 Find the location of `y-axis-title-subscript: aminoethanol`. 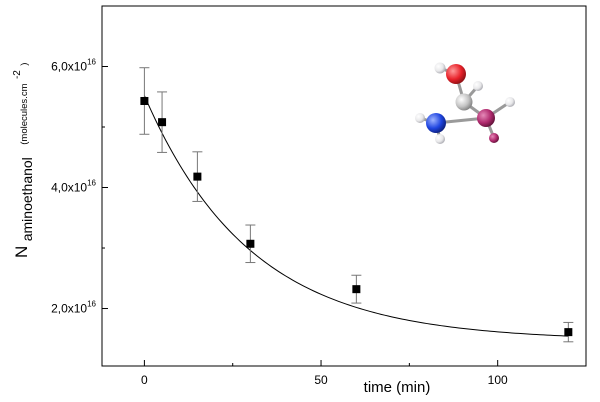

y-axis-title-subscript: aminoethanol is located at coordinates (27, 199).